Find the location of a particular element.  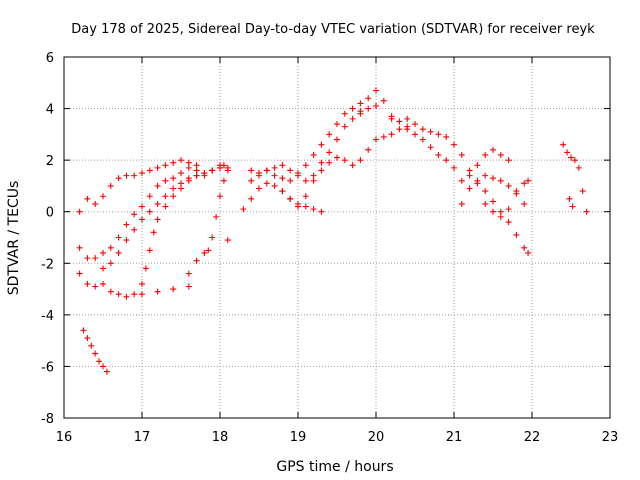

y-tick-label: -6 is located at coordinates (47, 367).